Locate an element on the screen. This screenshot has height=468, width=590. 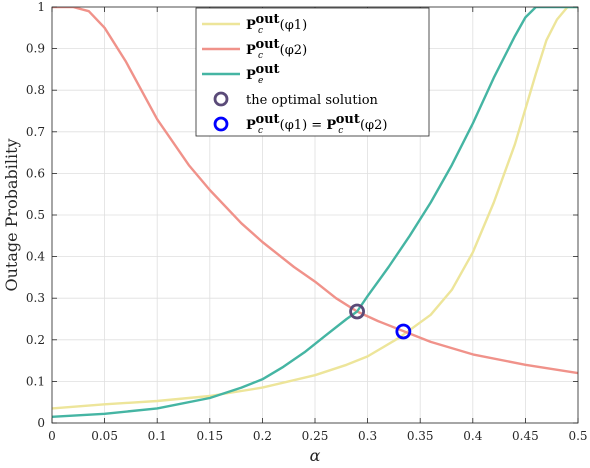
legend-box is located at coordinates (312, 72).